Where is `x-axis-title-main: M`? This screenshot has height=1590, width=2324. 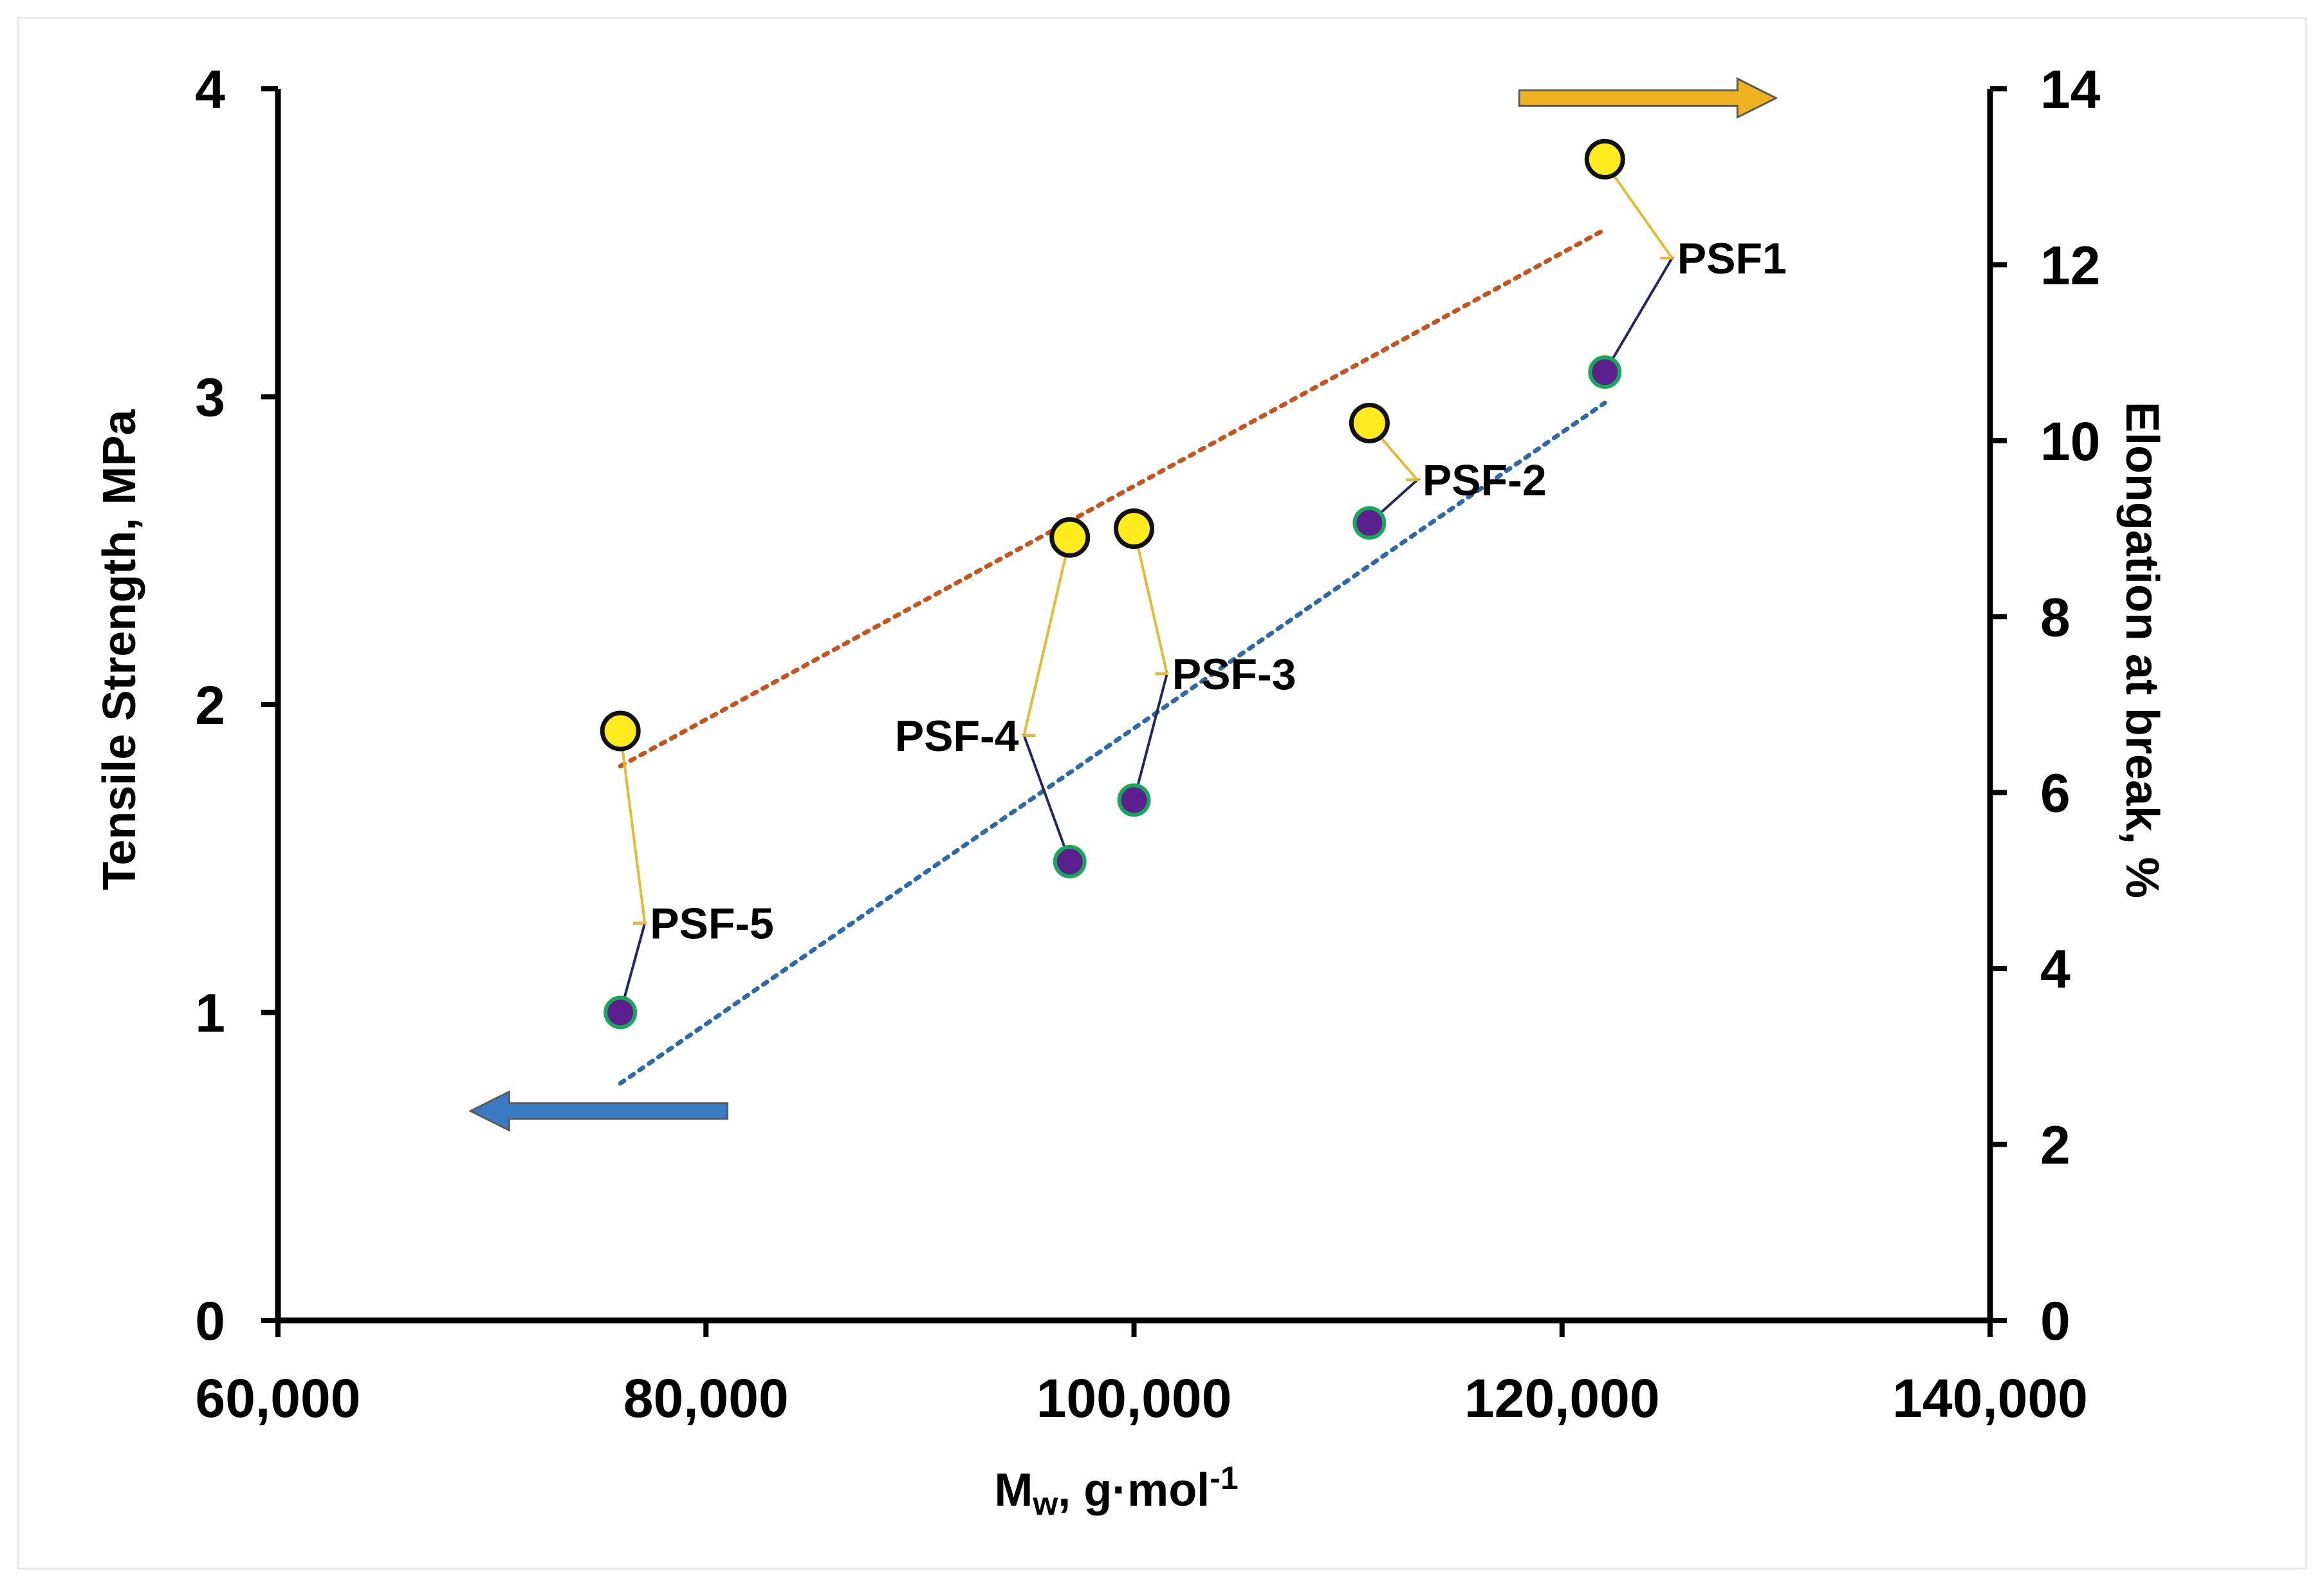 x-axis-title-main: M is located at coordinates (1014, 1490).